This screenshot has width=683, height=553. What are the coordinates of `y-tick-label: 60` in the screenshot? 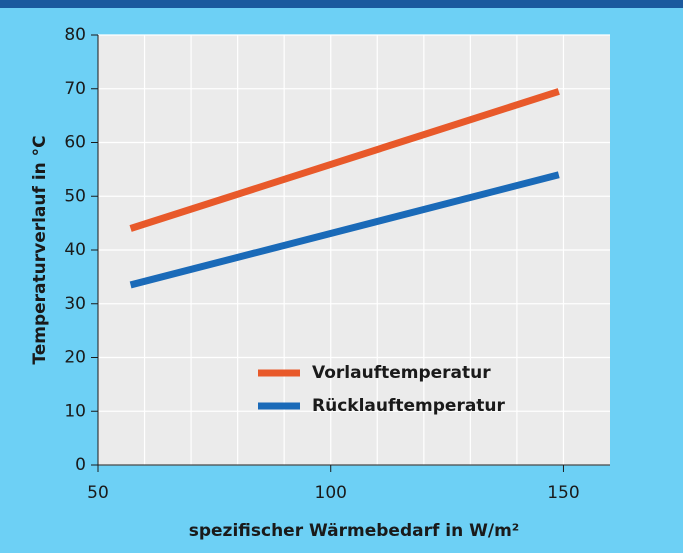 It's located at (75, 143).